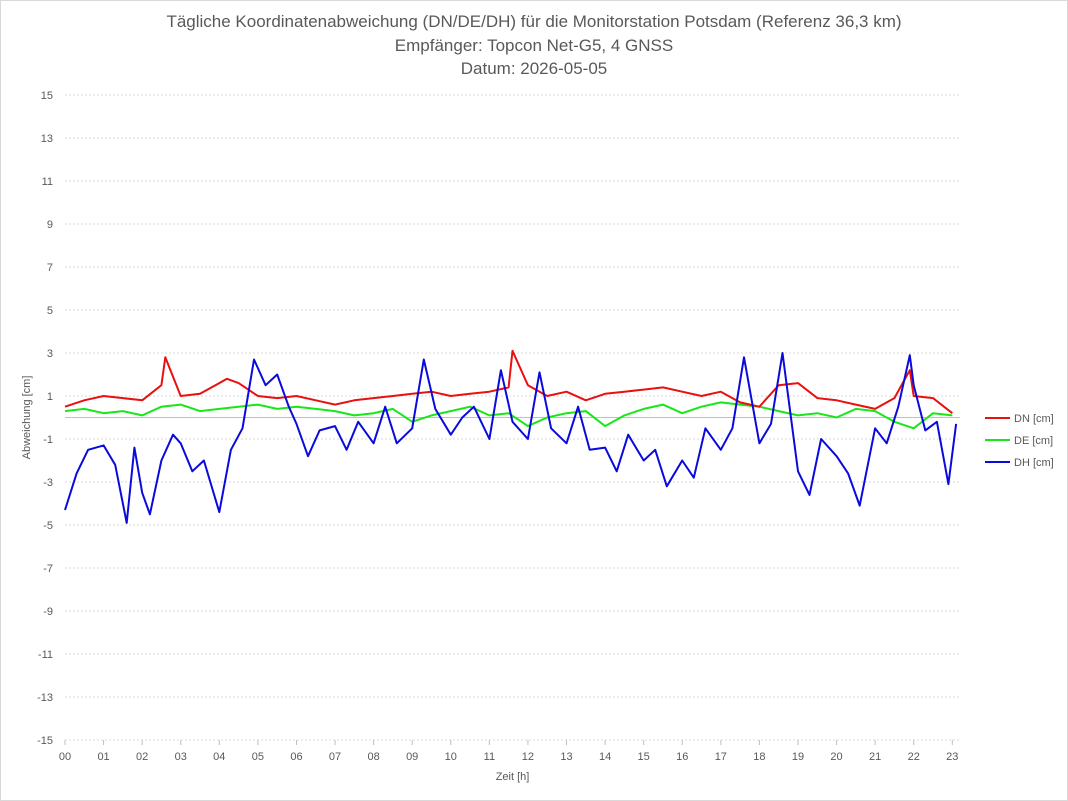  Describe the element at coordinates (875, 757) in the screenshot. I see `x-tick-label: 21` at that location.